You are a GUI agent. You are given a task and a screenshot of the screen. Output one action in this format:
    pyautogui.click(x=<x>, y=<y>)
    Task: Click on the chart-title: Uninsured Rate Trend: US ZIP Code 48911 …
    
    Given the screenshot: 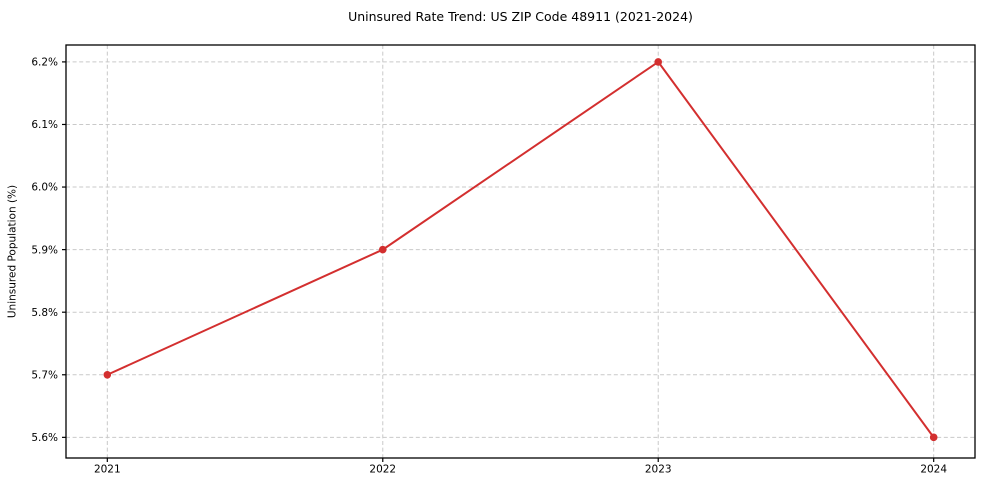 What is the action you would take?
    pyautogui.click(x=520, y=16)
    